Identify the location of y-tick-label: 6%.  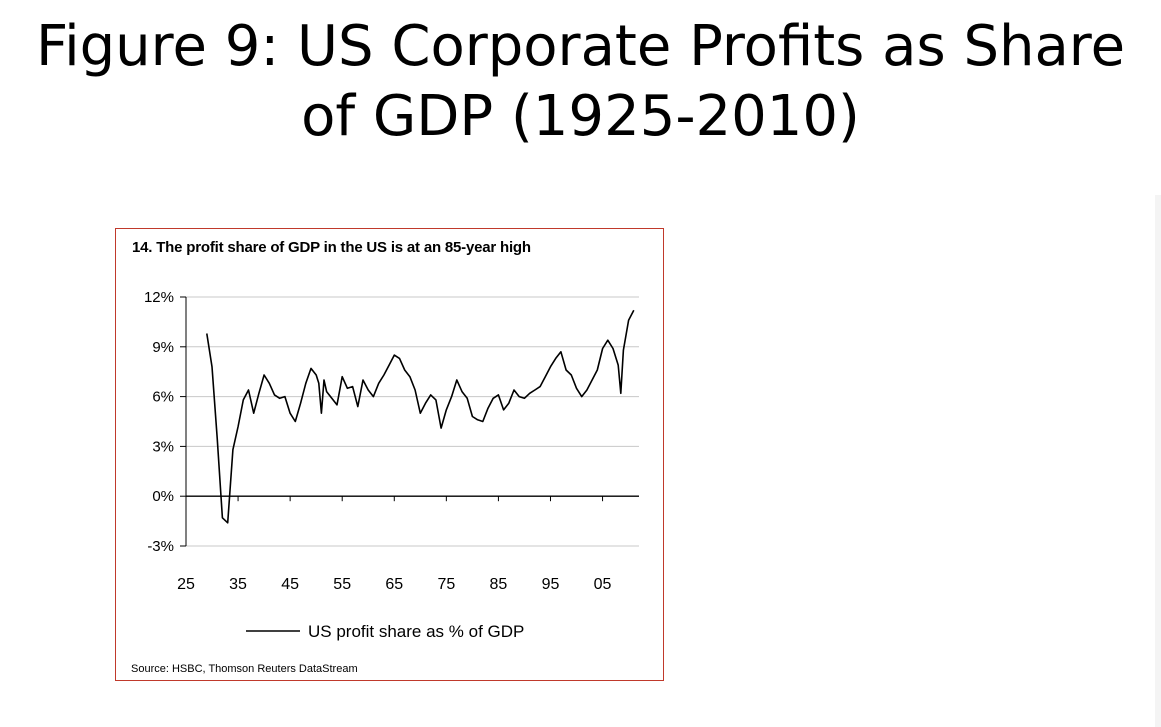
(163, 397).